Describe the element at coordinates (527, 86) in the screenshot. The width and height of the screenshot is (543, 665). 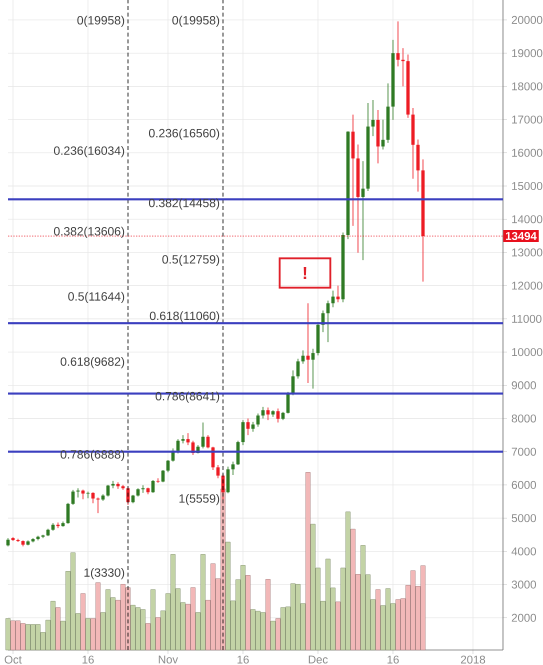
I see `y-tick-label: 18000` at that location.